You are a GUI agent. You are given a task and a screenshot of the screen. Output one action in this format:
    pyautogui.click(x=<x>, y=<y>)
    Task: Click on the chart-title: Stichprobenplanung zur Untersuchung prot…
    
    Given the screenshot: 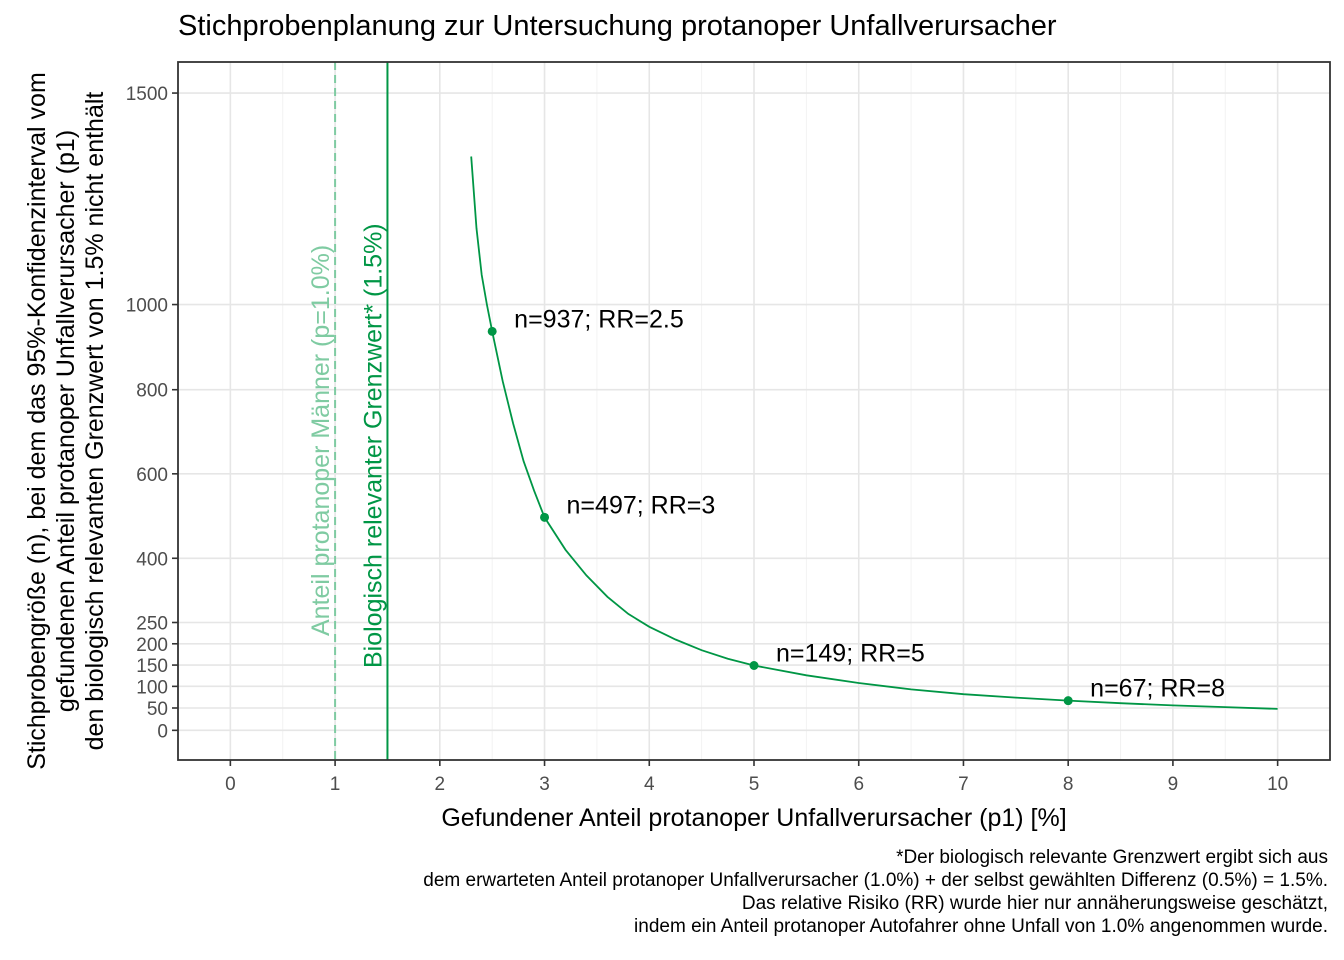 What is the action you would take?
    pyautogui.click(x=617, y=26)
    